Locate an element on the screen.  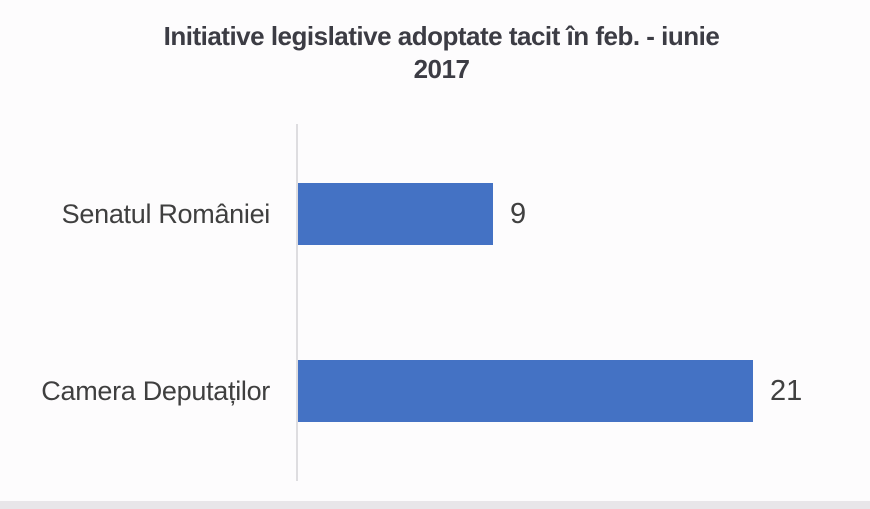
chart-title-line-2: 2017 is located at coordinates (441, 69).